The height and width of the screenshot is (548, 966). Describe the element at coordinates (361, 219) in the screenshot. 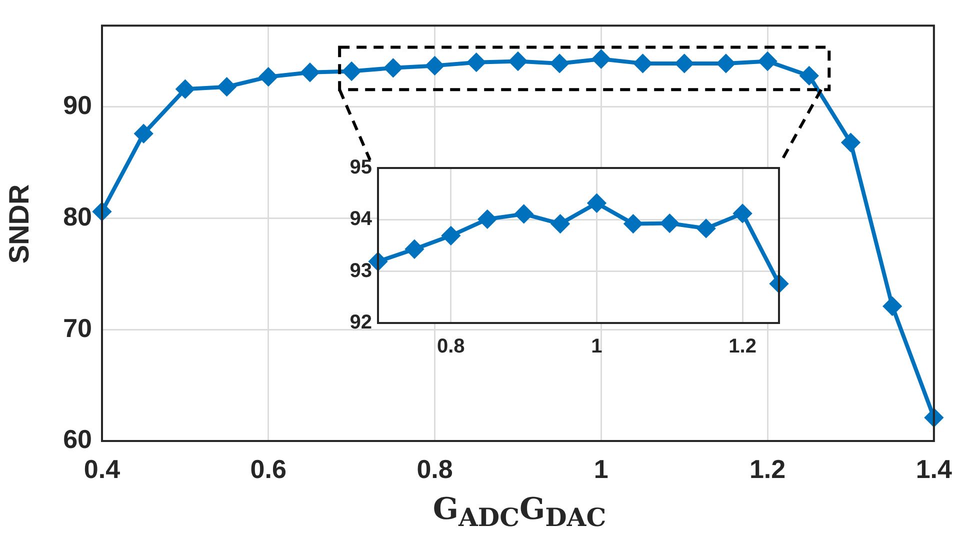

I see `y-tick-label: 94` at that location.